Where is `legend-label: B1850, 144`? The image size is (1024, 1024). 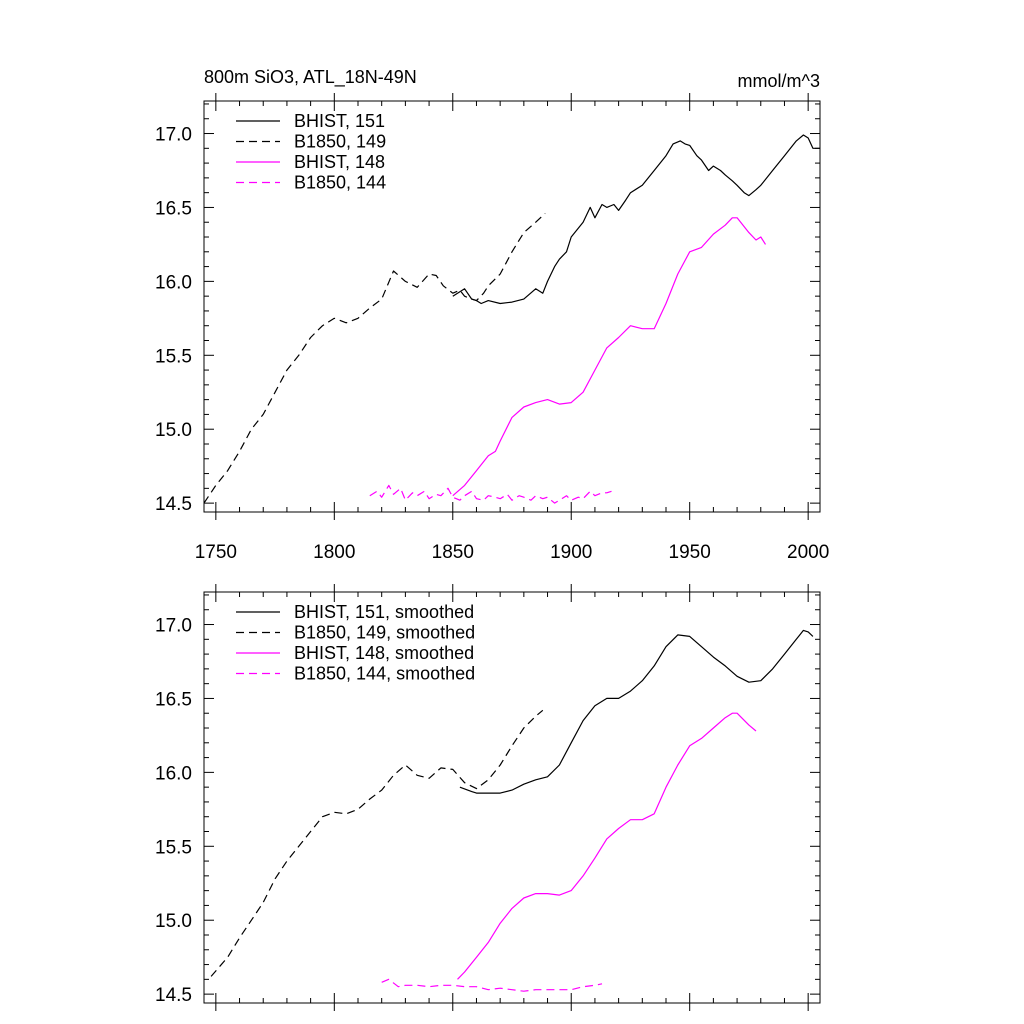
legend-label: B1850, 144 is located at coordinates (340, 183).